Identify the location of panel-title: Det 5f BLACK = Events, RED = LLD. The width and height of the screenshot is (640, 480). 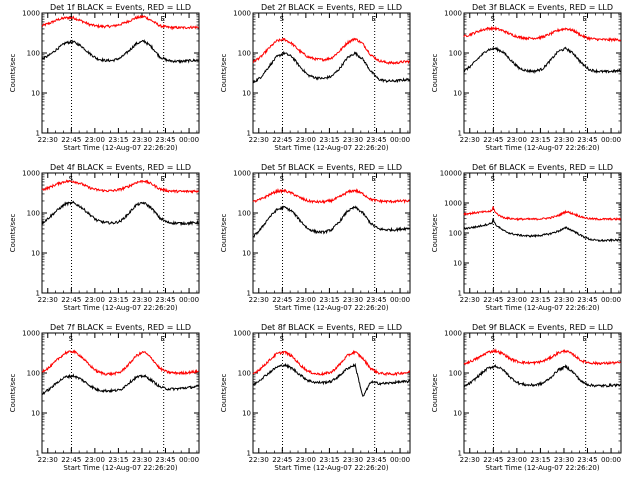
(331, 167).